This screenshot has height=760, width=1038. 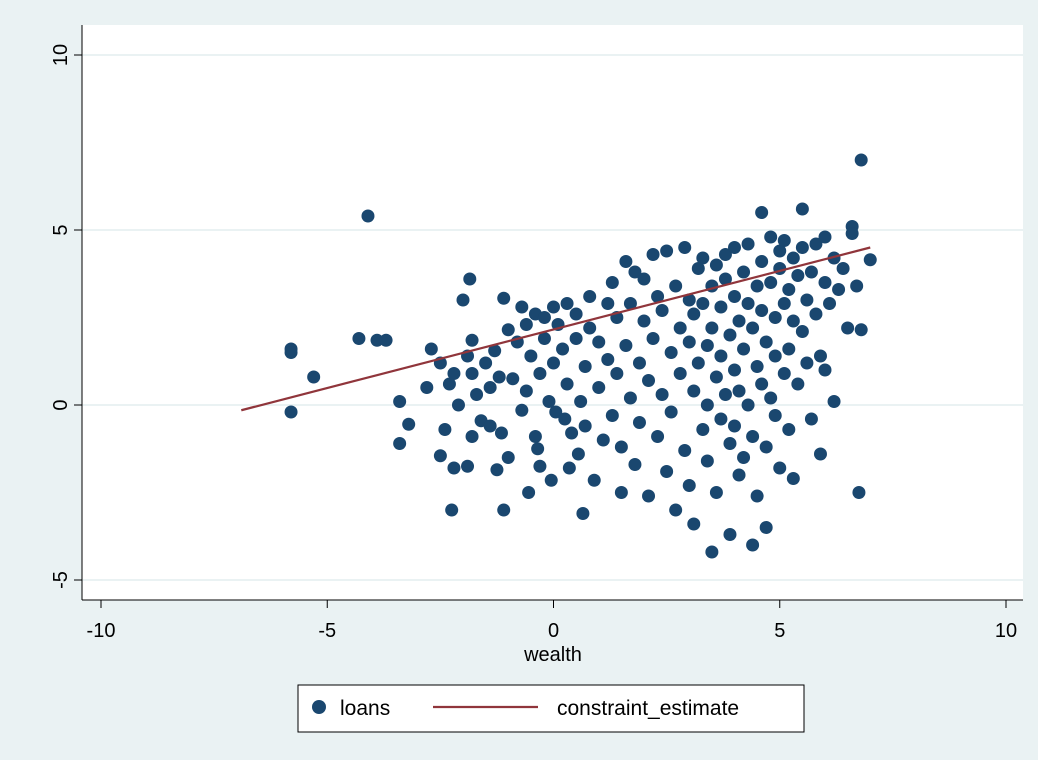 What do you see at coordinates (779, 631) in the screenshot?
I see `x-tick-label: 5` at bounding box center [779, 631].